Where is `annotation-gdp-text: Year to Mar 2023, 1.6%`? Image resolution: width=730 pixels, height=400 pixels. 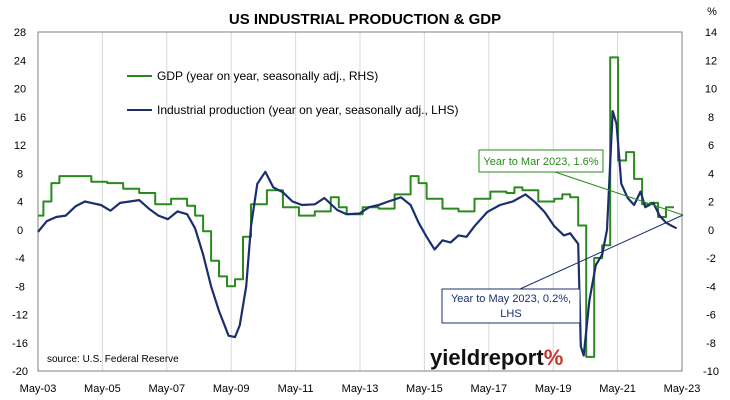 annotation-gdp-text: Year to Mar 2023, 1.6% is located at coordinates (540, 162).